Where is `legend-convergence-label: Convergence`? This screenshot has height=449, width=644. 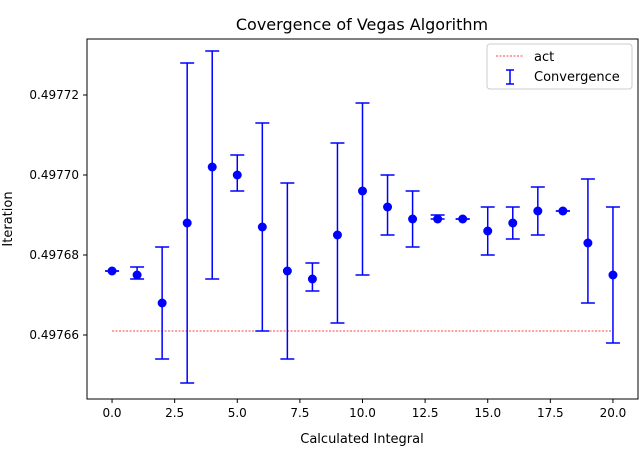
legend-convergence-label: Convergence is located at coordinates (577, 77).